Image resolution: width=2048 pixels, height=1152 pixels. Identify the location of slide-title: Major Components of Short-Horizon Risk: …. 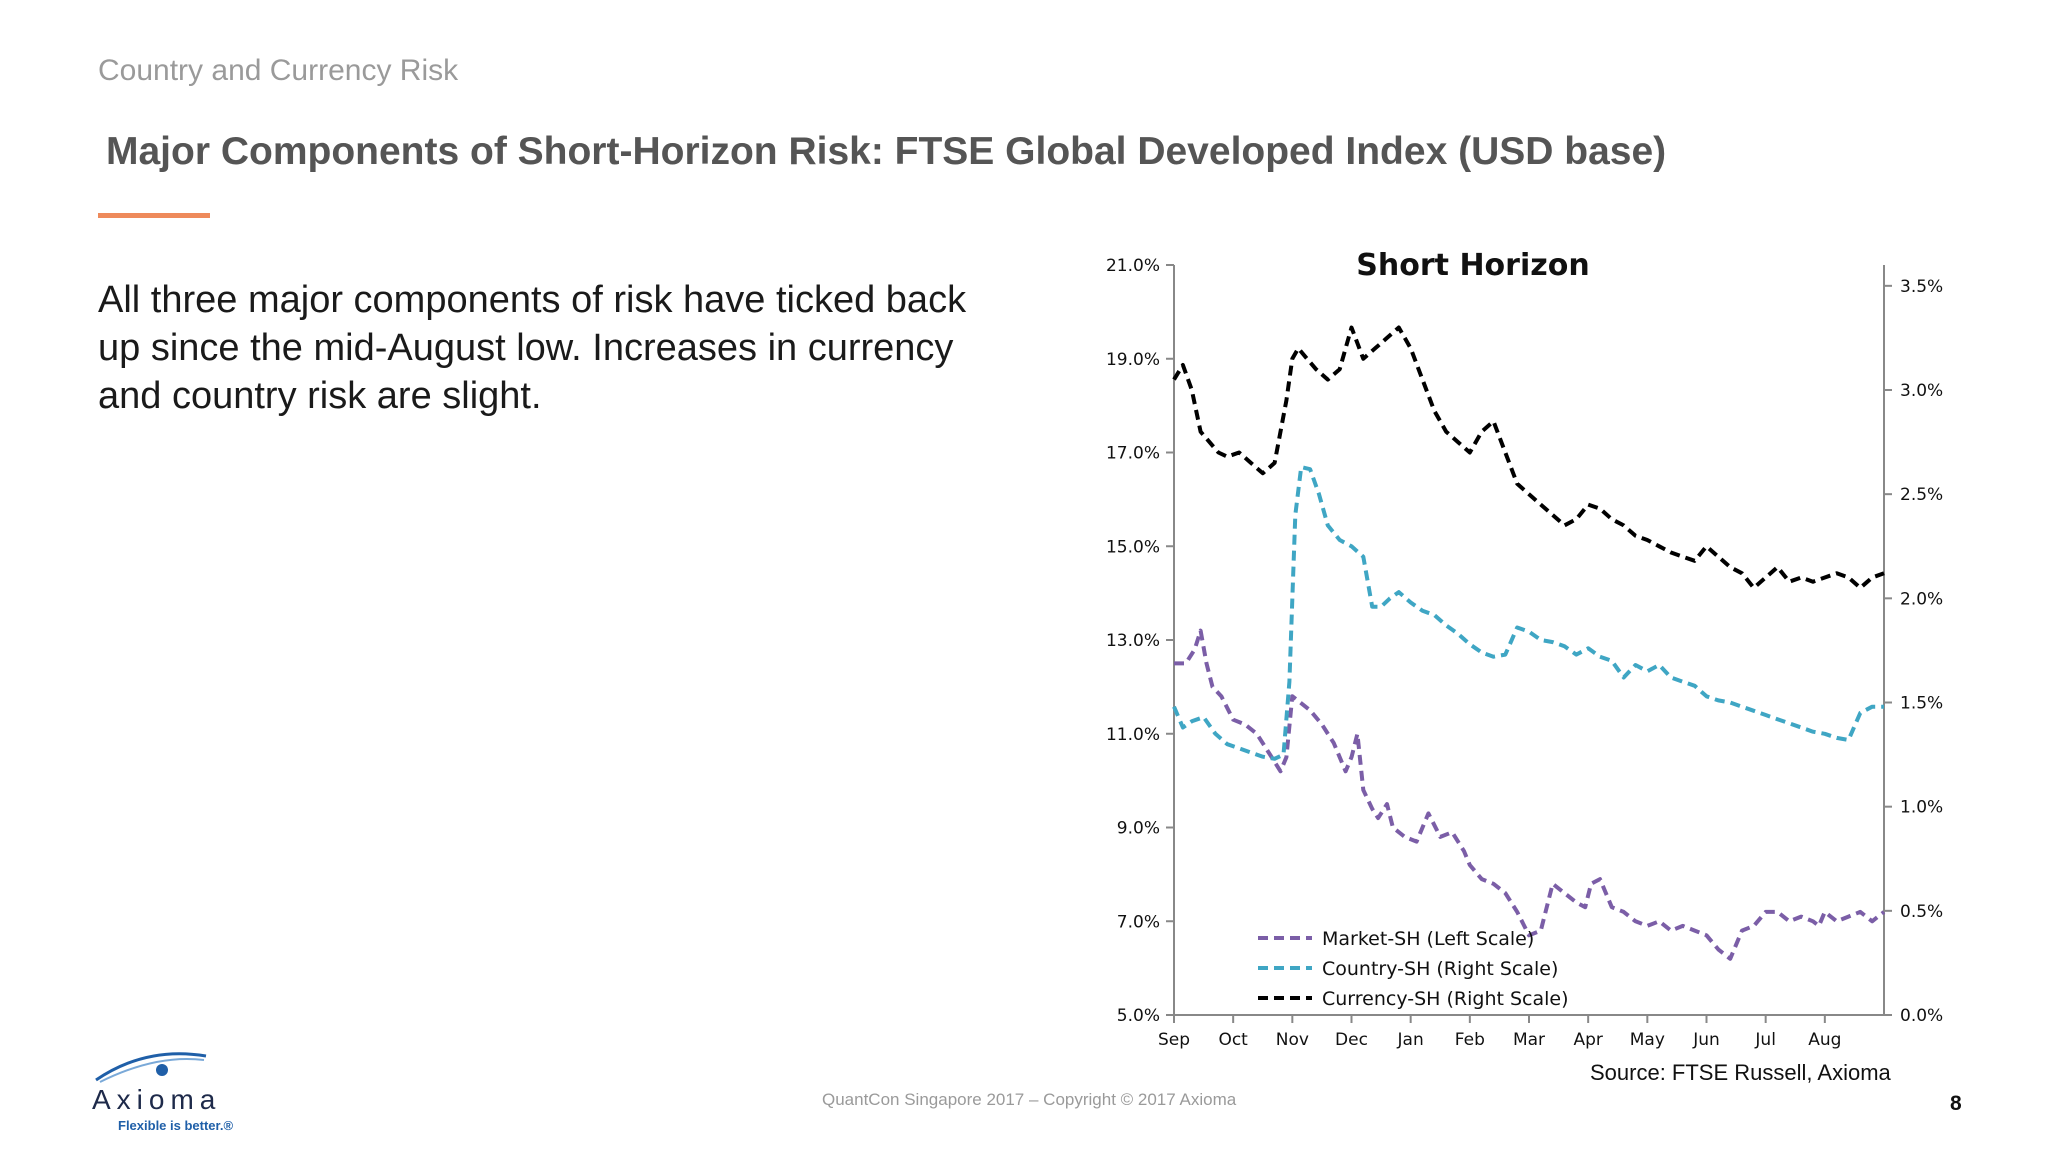
(886, 151).